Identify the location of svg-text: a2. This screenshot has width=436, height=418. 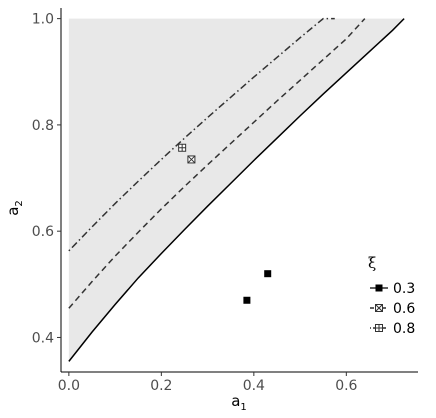
(14, 208).